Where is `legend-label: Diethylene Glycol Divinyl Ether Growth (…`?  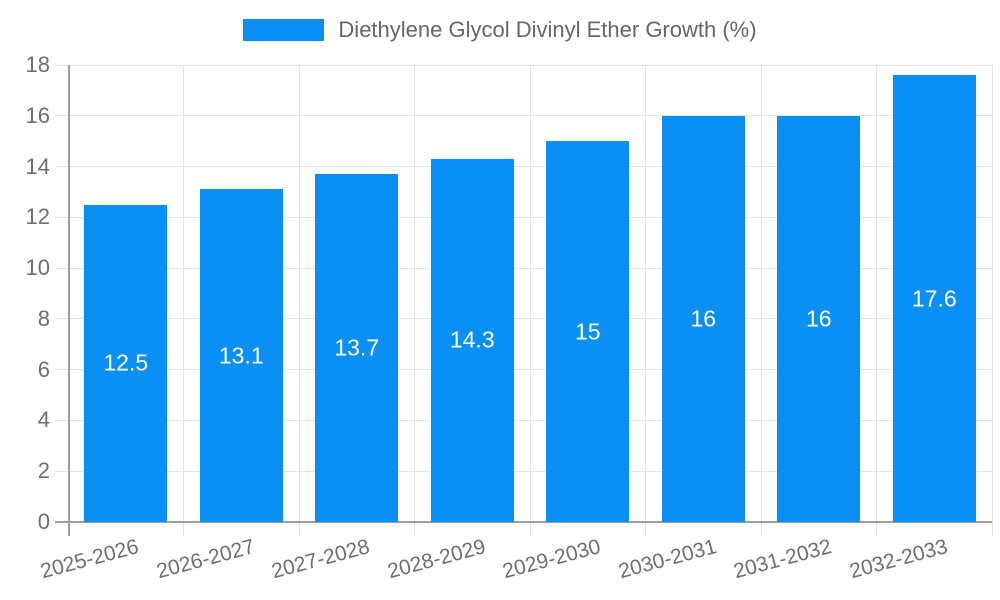 legend-label: Diethylene Glycol Divinyl Ether Growth (… is located at coordinates (547, 29).